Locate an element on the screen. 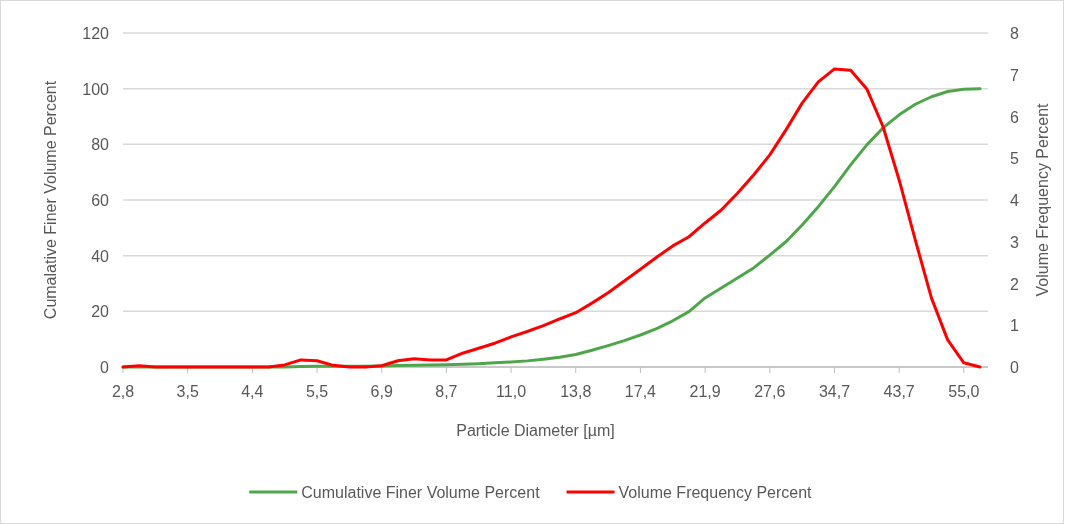 The width and height of the screenshot is (1075, 524). x-tick-label: 11,0 is located at coordinates (511, 391).